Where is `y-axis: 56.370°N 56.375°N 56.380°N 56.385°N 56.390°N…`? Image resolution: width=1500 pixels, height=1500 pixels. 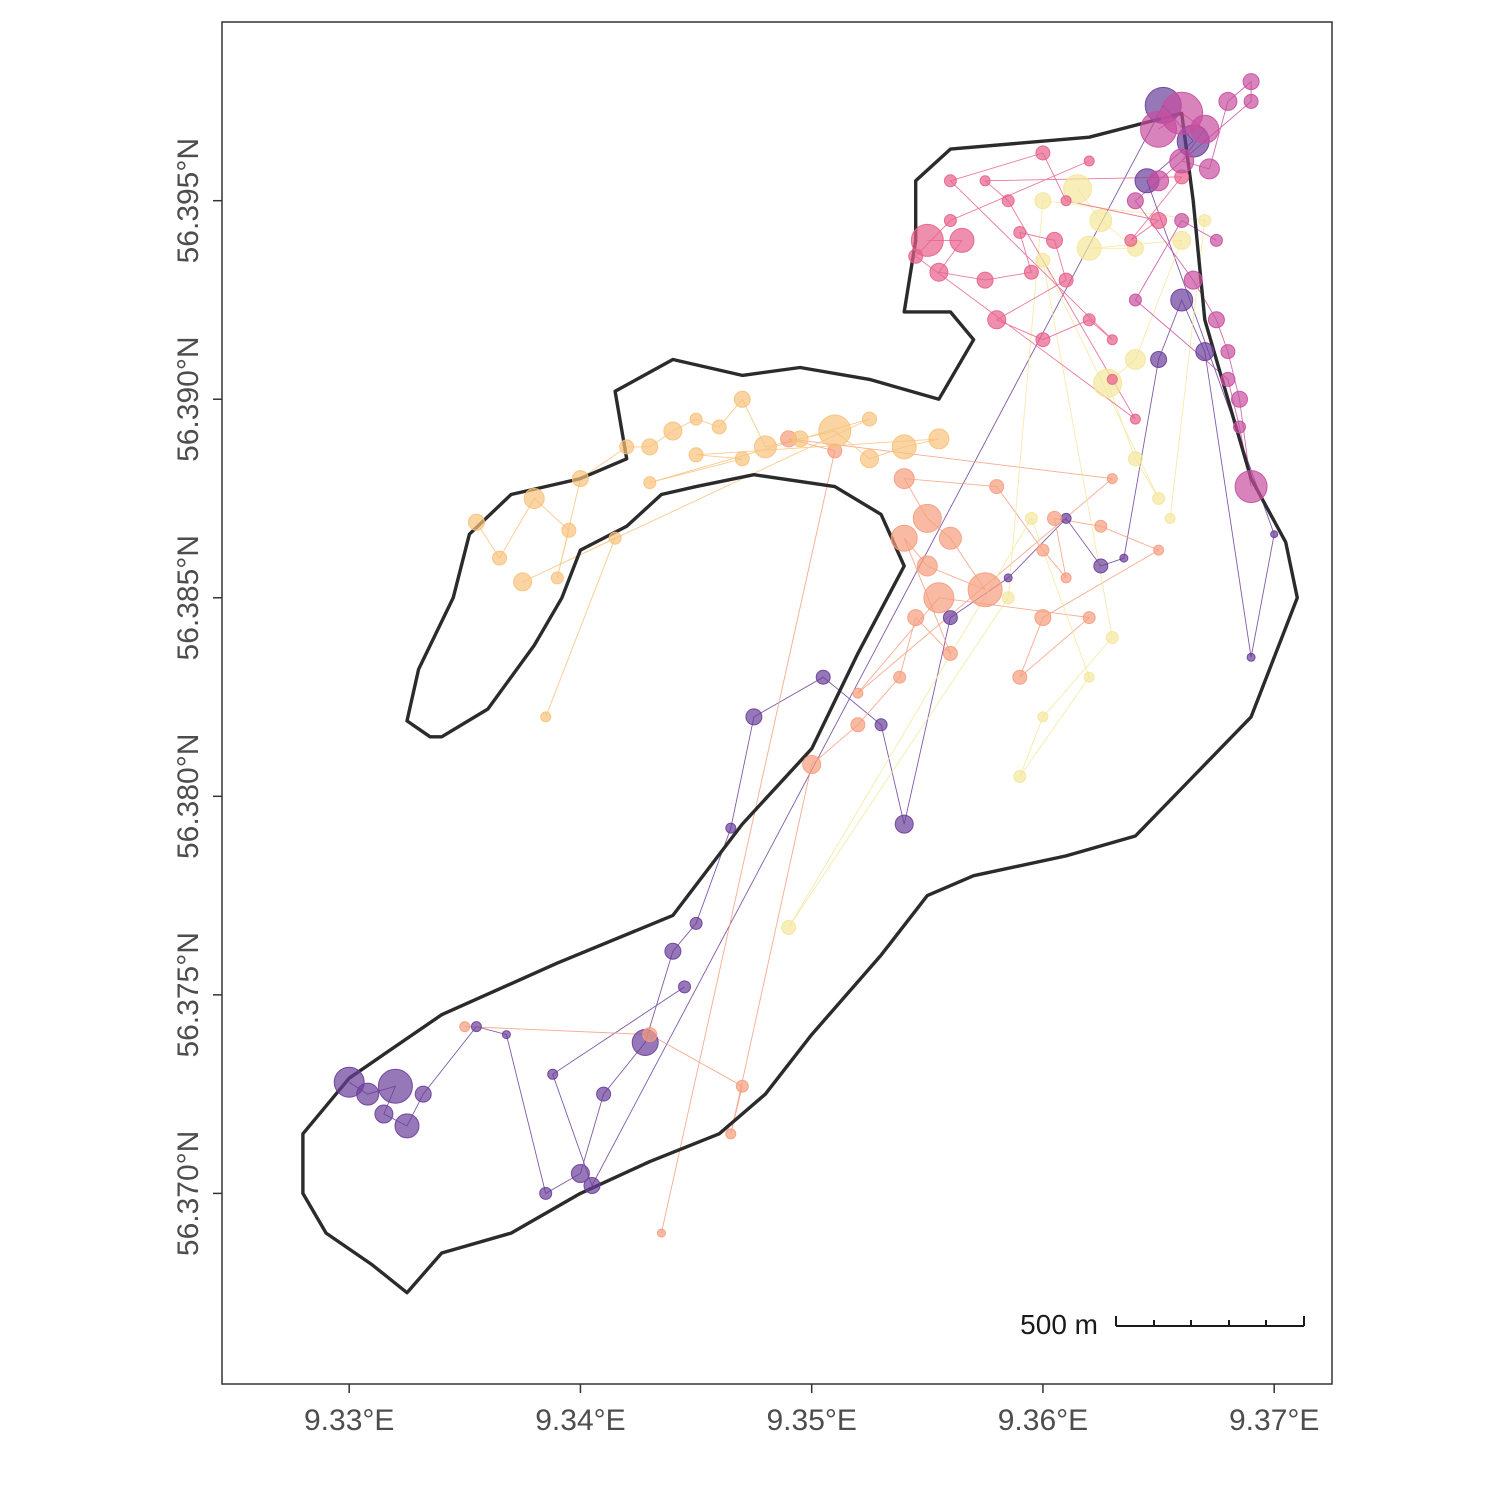 y-axis: 56.370°N 56.375°N 56.380°N 56.385°N 56.390°N… is located at coordinates (197, 697).